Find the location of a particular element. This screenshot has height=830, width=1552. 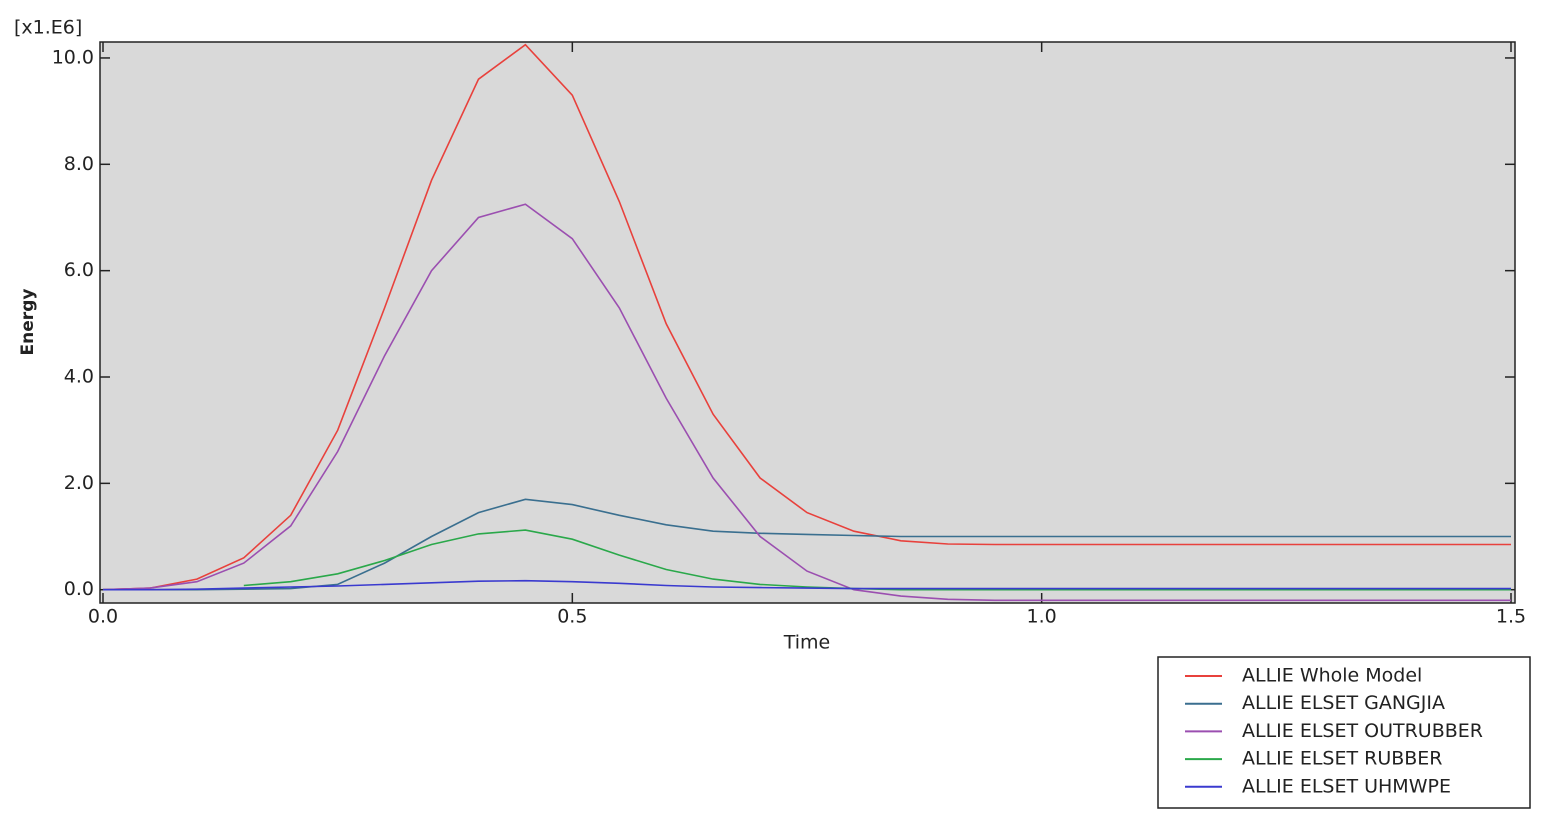

legend-label: ALLIE Whole Model is located at coordinates (1332, 676).